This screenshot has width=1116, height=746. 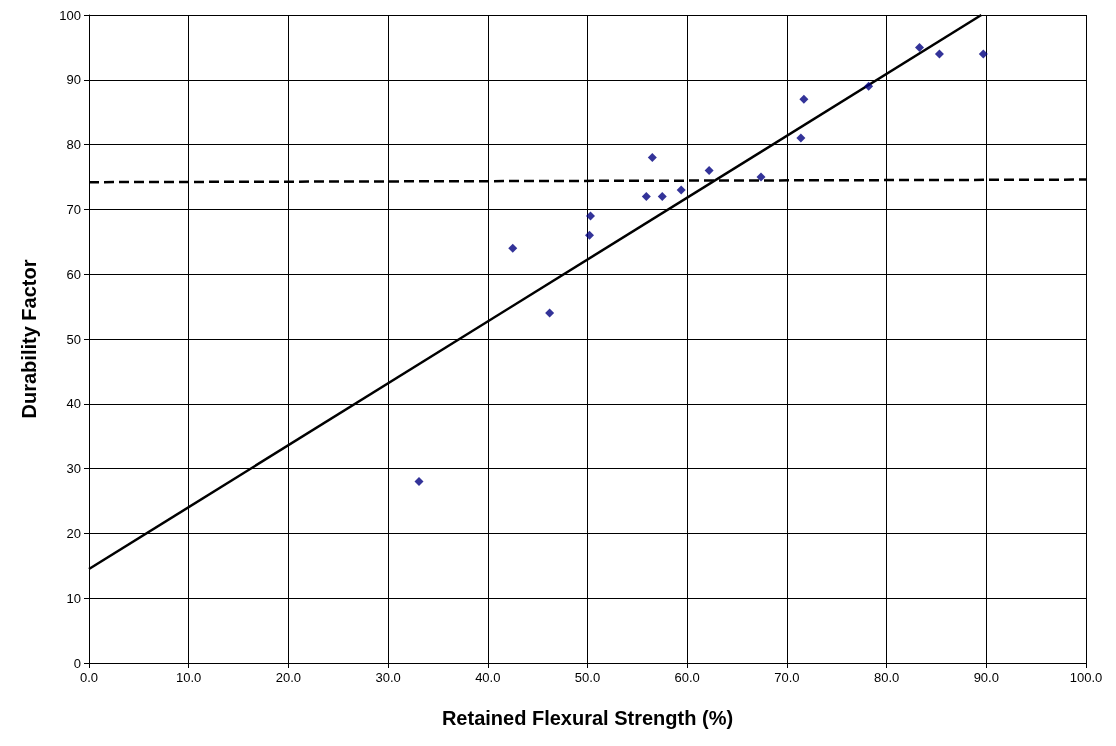 I want to click on y-tick-label: 50, so click(x=73, y=339).